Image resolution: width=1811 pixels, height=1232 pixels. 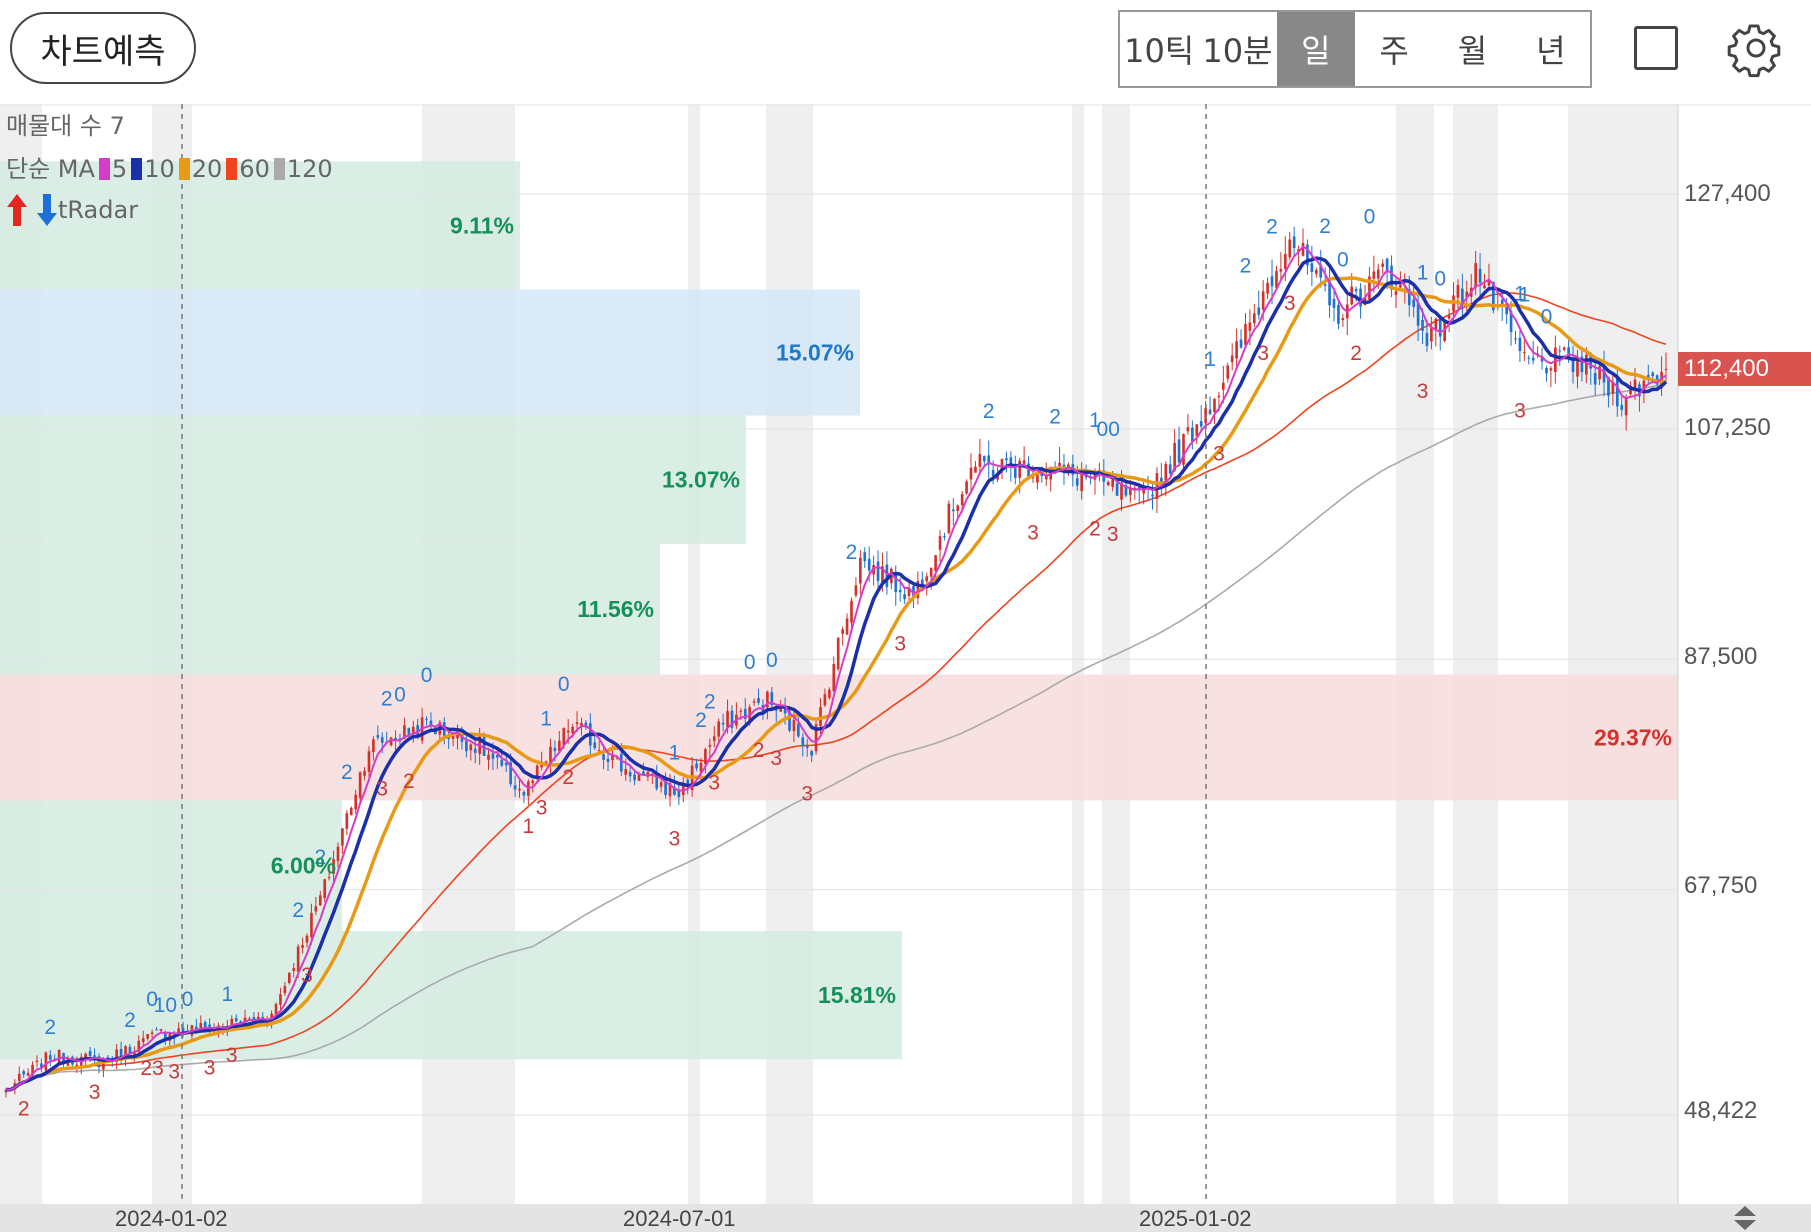 I want to click on tradar-label: 1, so click(x=1095, y=420).